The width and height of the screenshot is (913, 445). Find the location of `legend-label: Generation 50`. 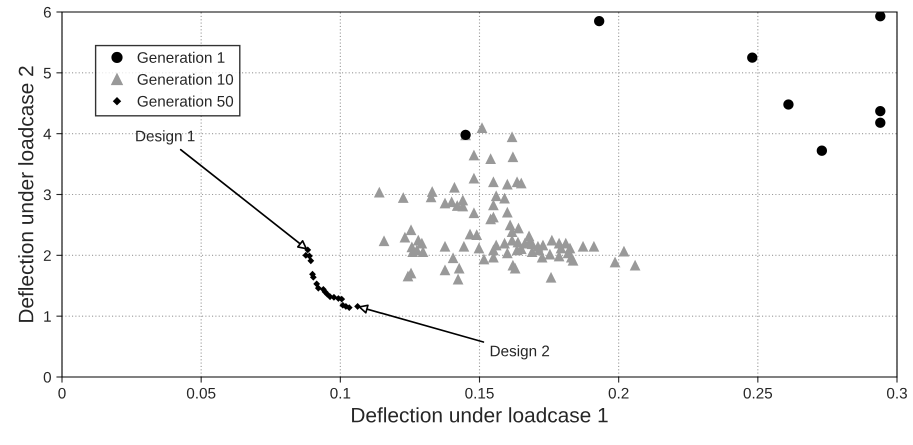

legend-label: Generation 50 is located at coordinates (186, 101).